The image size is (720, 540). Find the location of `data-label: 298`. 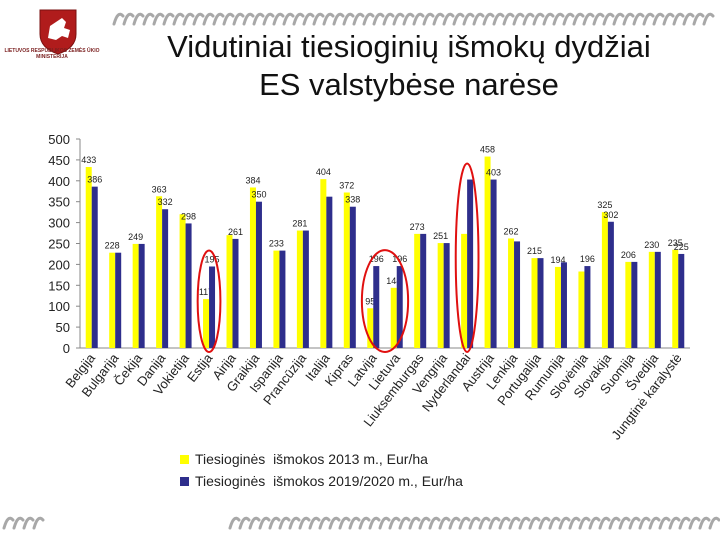

data-label: 298 is located at coordinates (188, 216).